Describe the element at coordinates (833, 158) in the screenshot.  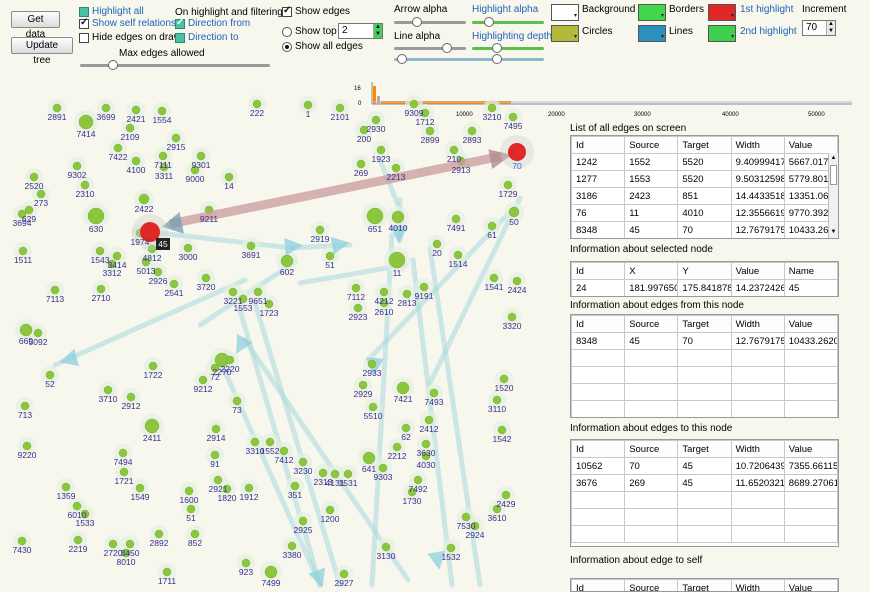
I see `scroll-up-icon: ▲` at that location.